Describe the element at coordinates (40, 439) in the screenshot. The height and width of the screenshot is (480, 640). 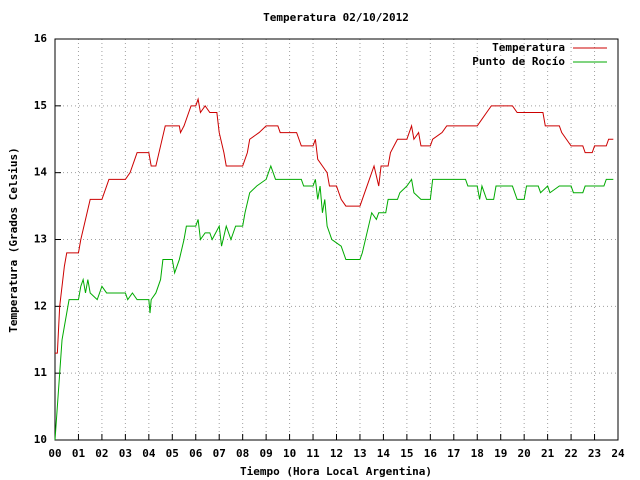
I see `y-tick-label: 10` at that location.